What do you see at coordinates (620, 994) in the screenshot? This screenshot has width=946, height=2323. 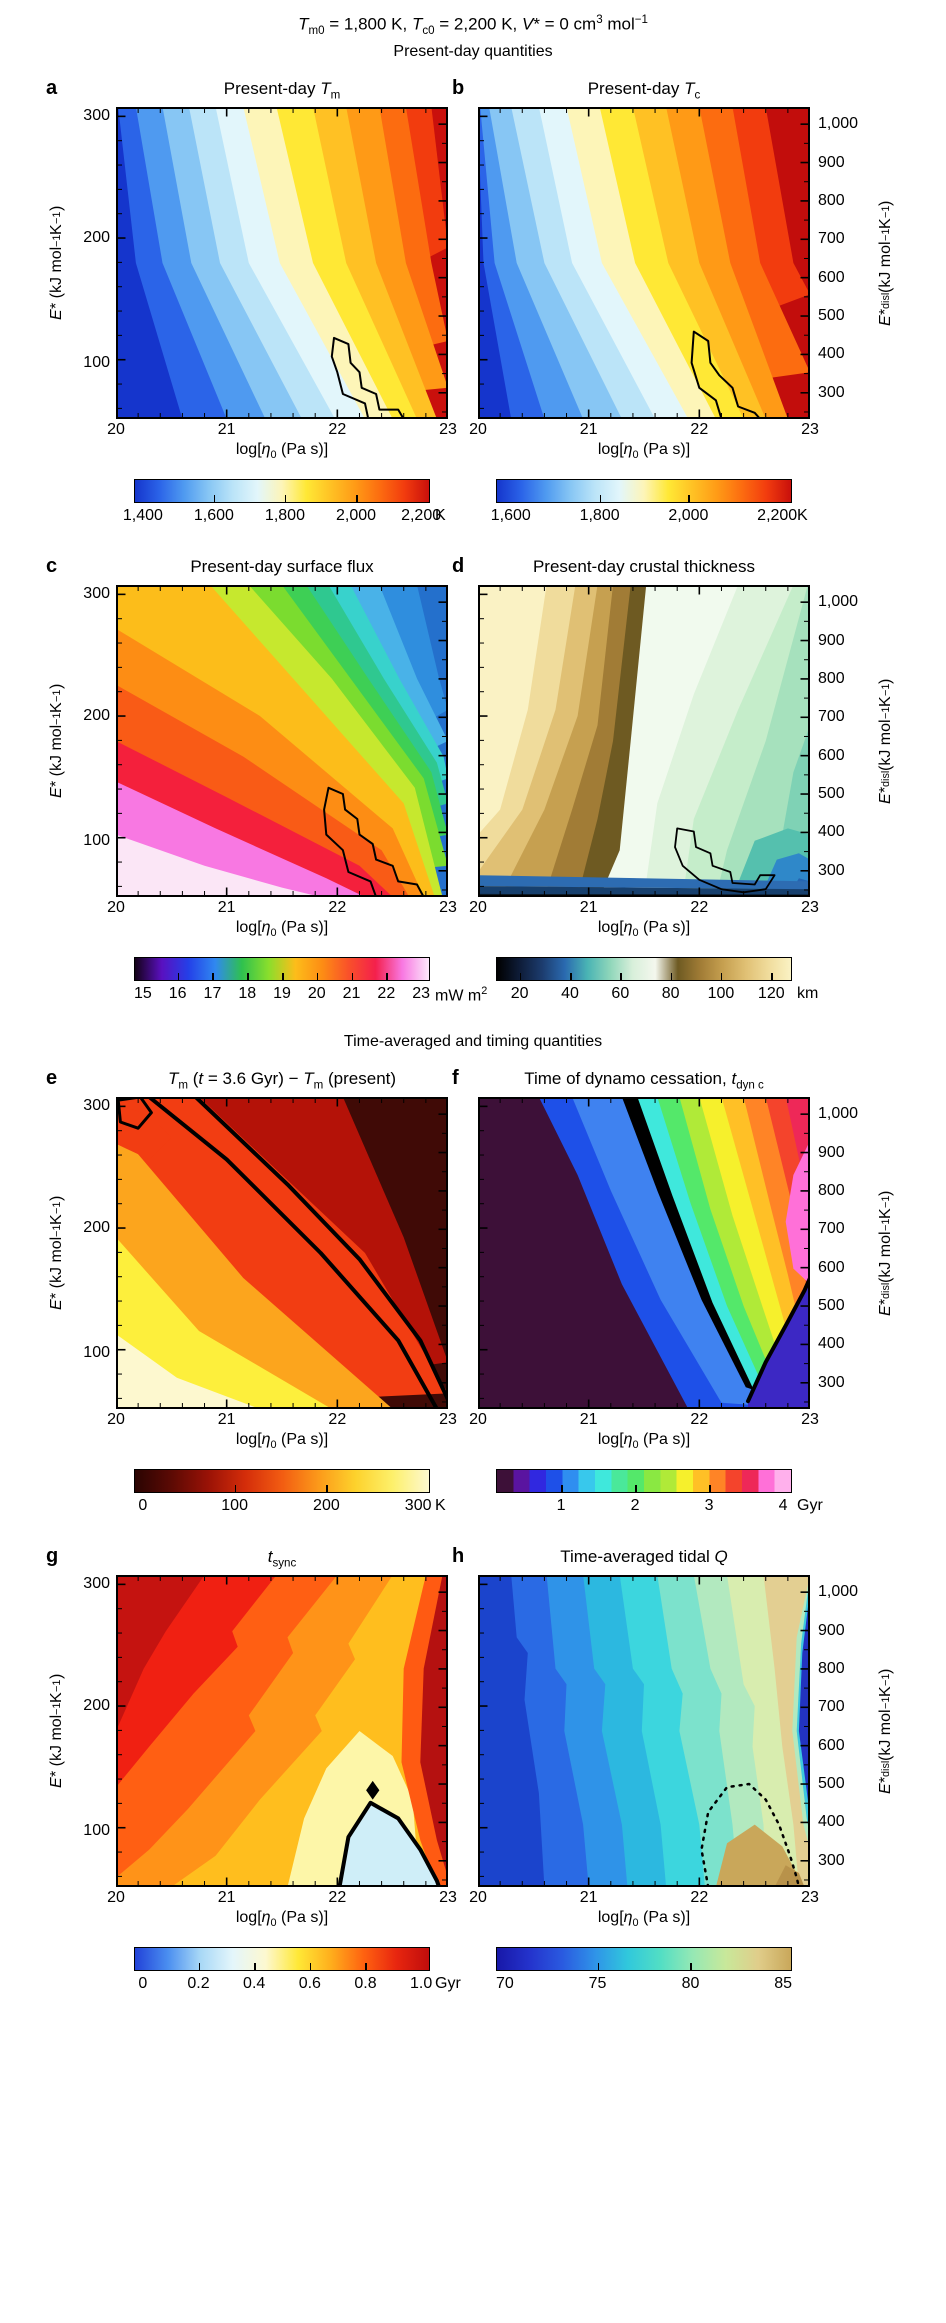 I see `colorbar-tick-label: 60` at bounding box center [620, 994].